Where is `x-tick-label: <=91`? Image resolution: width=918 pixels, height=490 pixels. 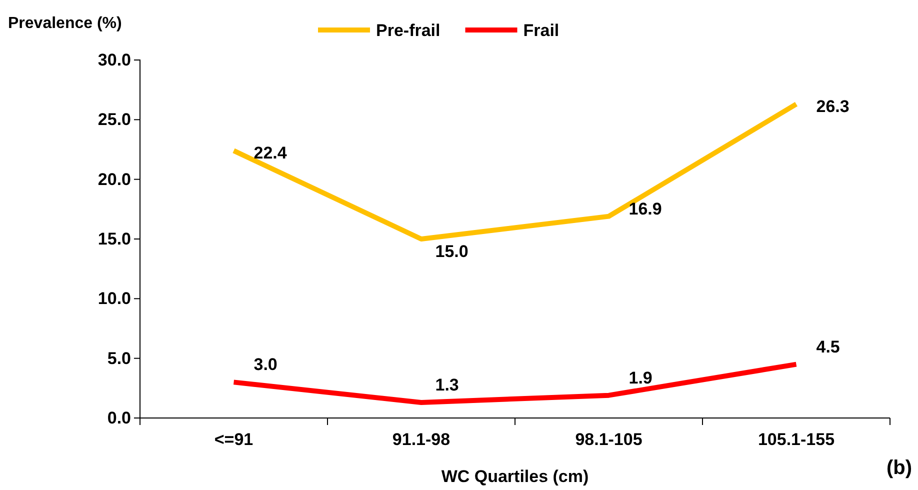 x-tick-label: <=91 is located at coordinates (234, 439).